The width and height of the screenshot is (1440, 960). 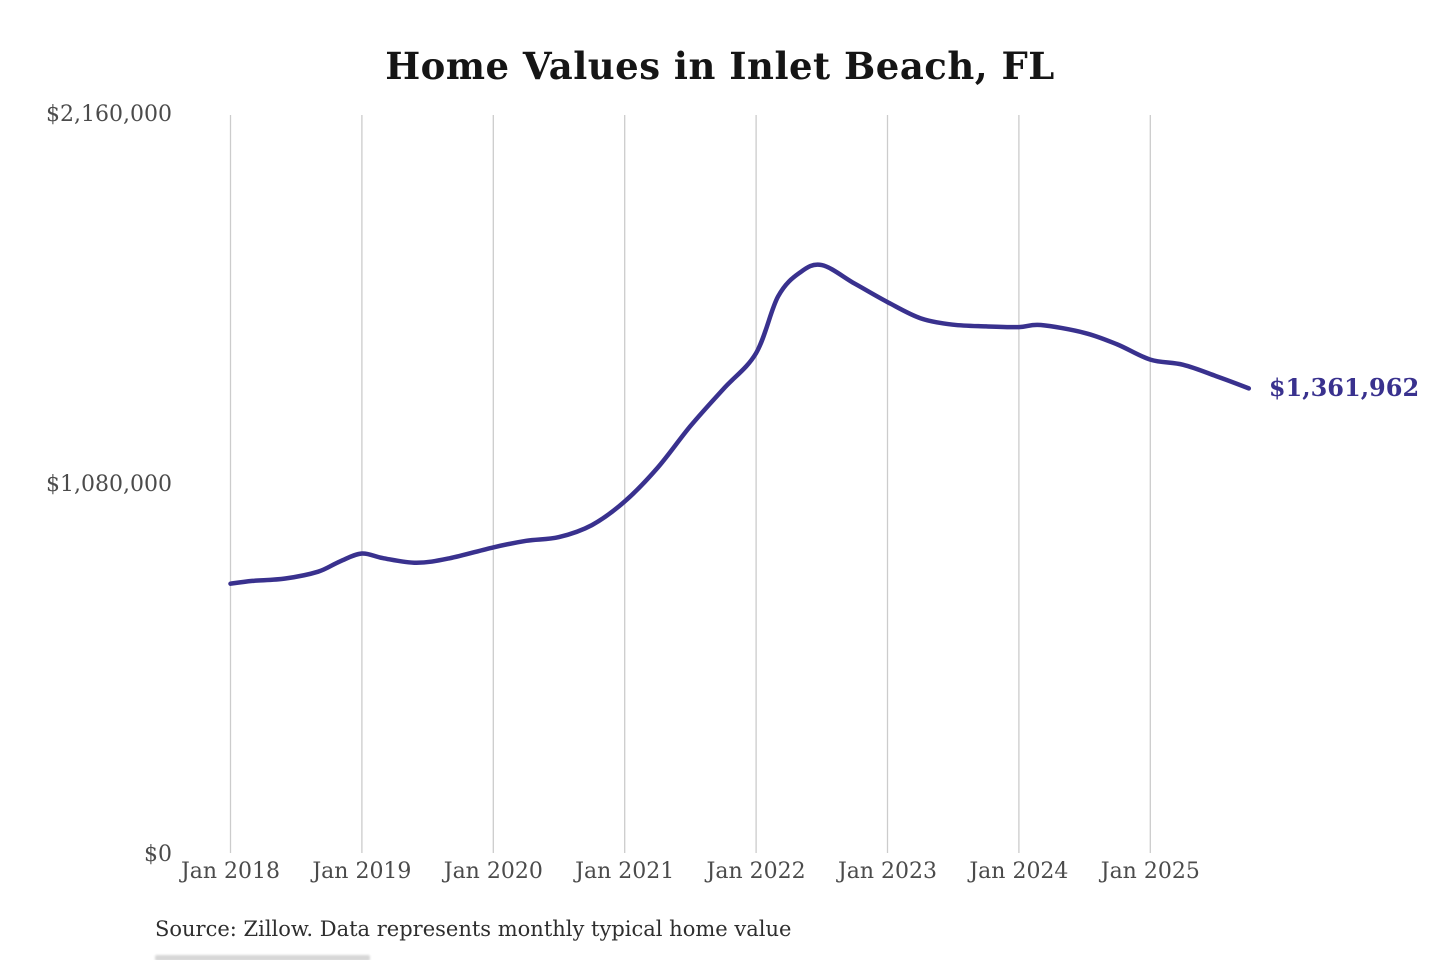 I want to click on x-tick-label: Jan 2018, so click(x=230, y=871).